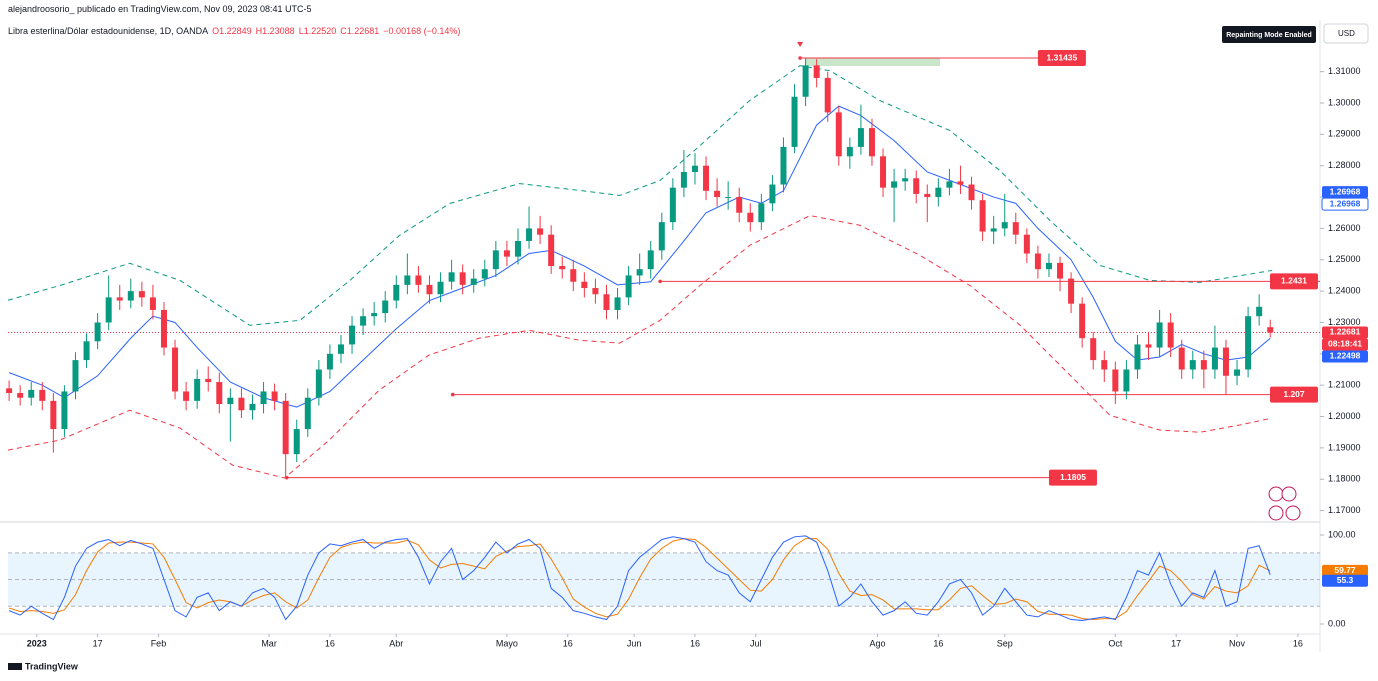  I want to click on stoch-d-value: 59.77, so click(1345, 570).